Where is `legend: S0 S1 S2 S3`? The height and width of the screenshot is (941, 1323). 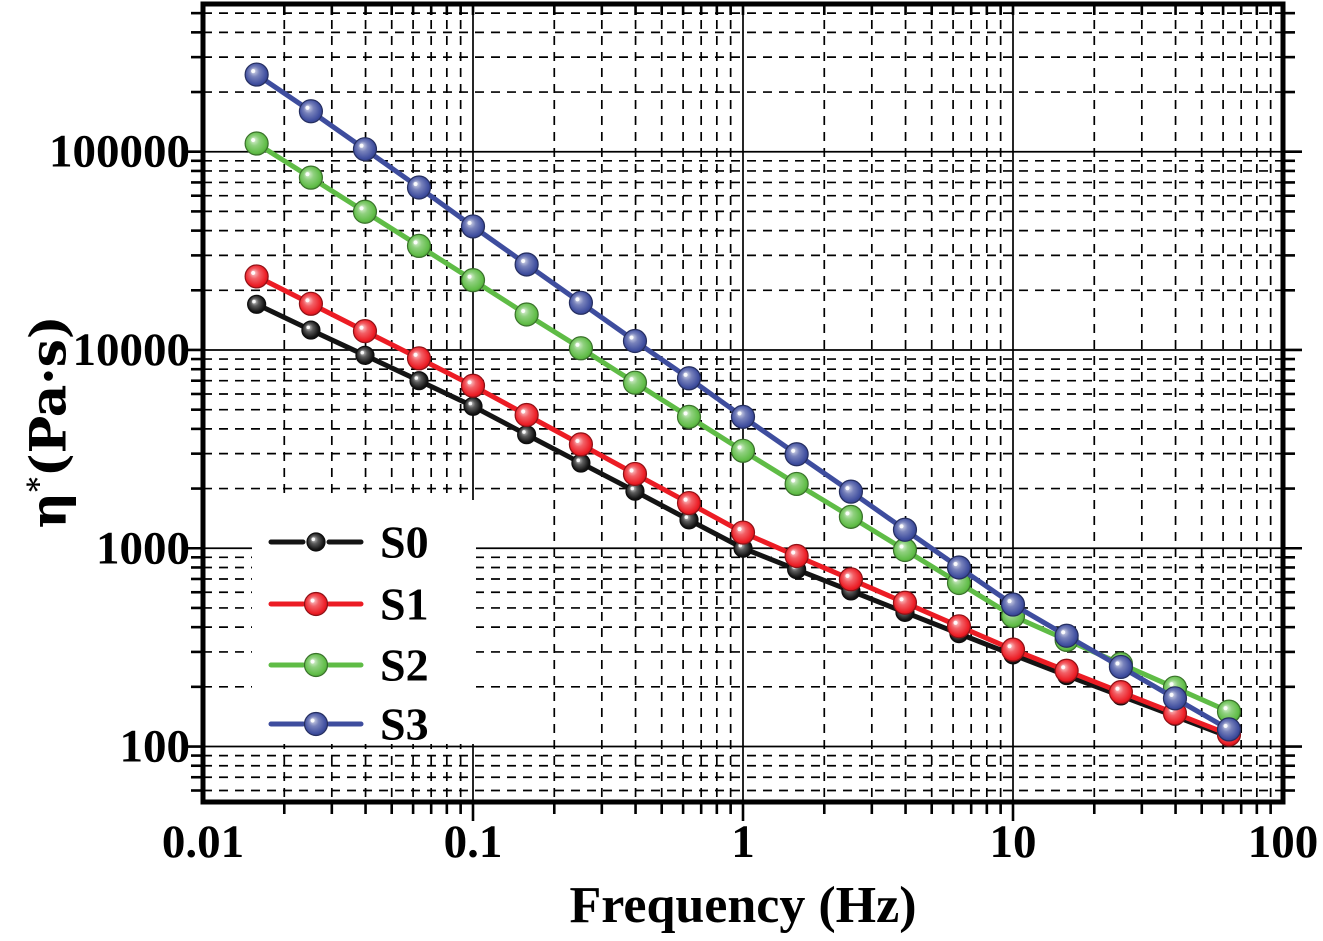
legend: S0 S1 S2 S3 is located at coordinates (348, 633).